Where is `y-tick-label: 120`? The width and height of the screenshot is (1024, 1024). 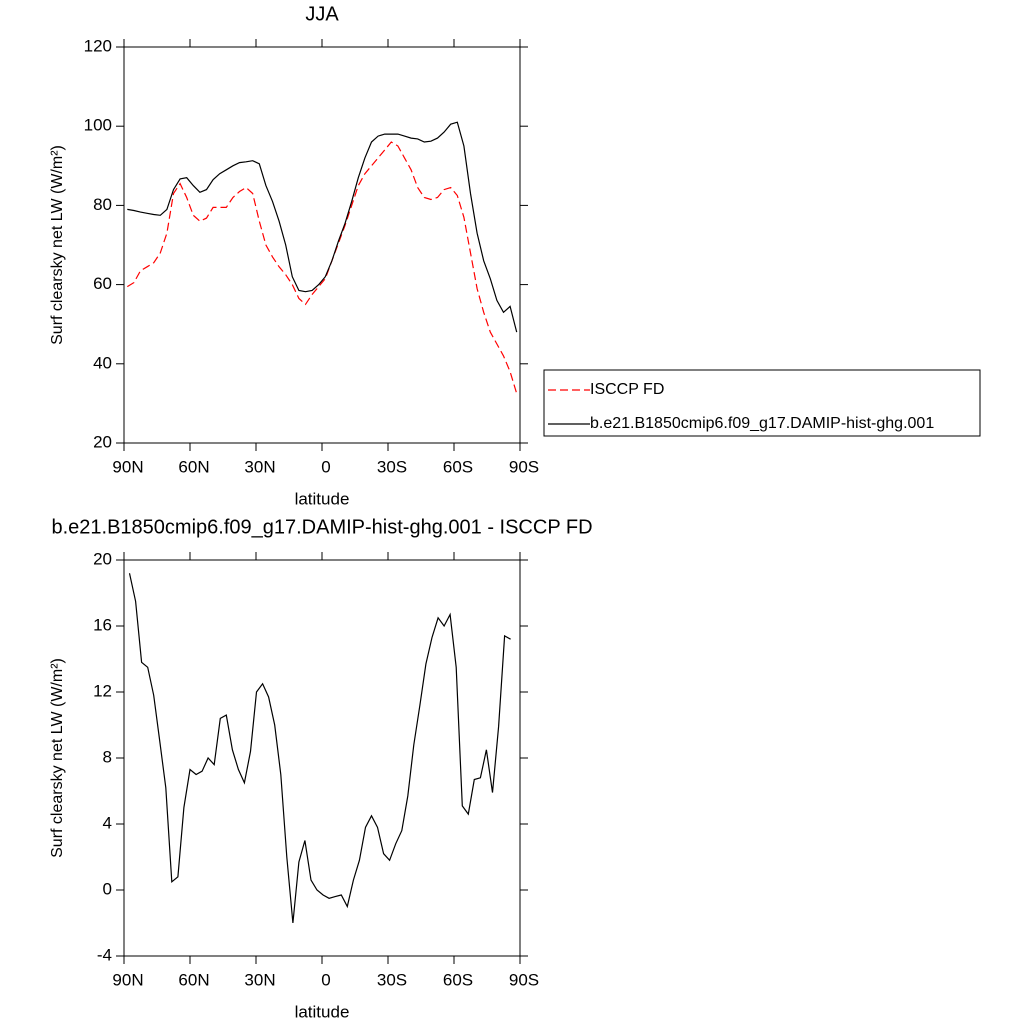
y-tick-label: 120 is located at coordinates (98, 45).